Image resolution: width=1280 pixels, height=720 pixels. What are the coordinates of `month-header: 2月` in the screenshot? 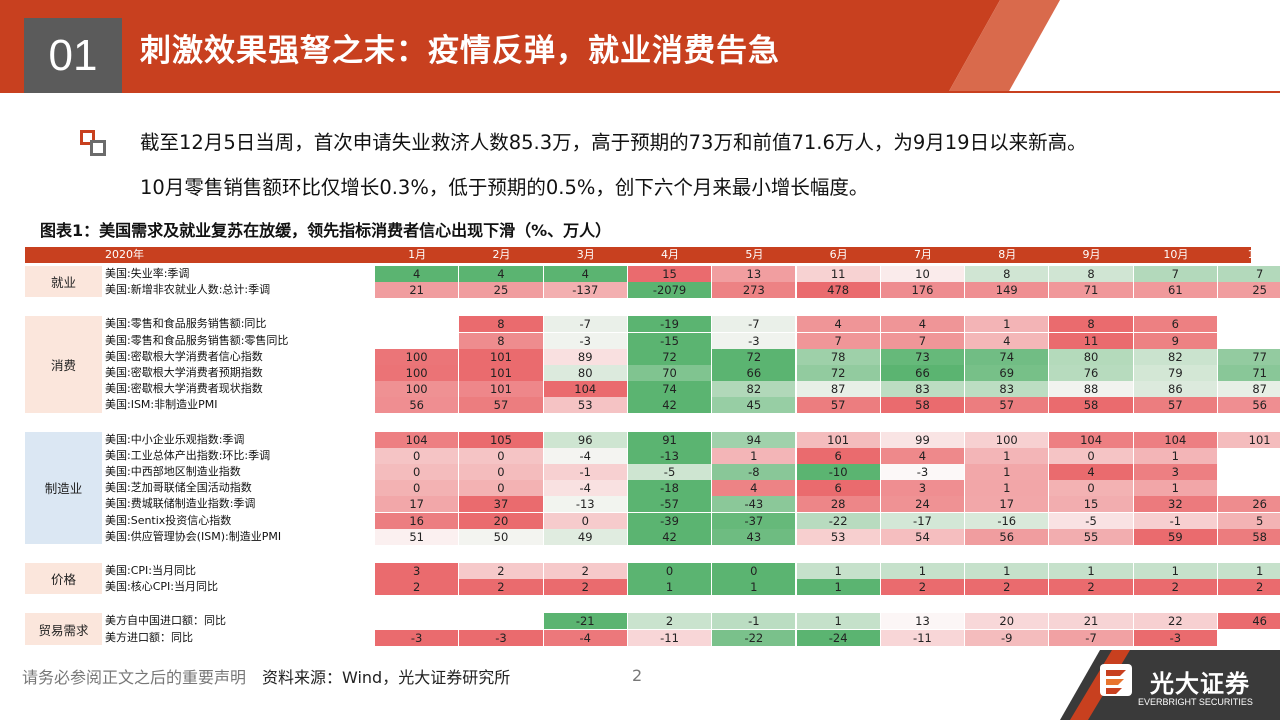 It's located at (501, 254).